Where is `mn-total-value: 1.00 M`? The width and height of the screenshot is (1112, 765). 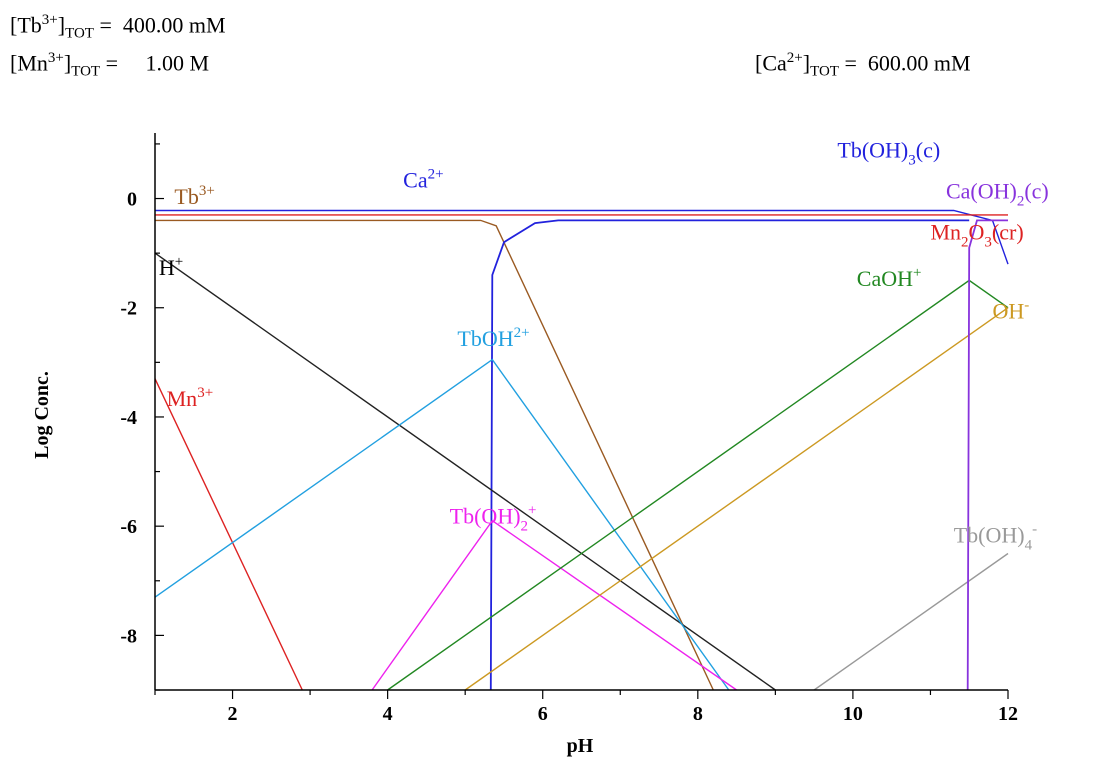
mn-total-value: 1.00 M is located at coordinates (177, 63).